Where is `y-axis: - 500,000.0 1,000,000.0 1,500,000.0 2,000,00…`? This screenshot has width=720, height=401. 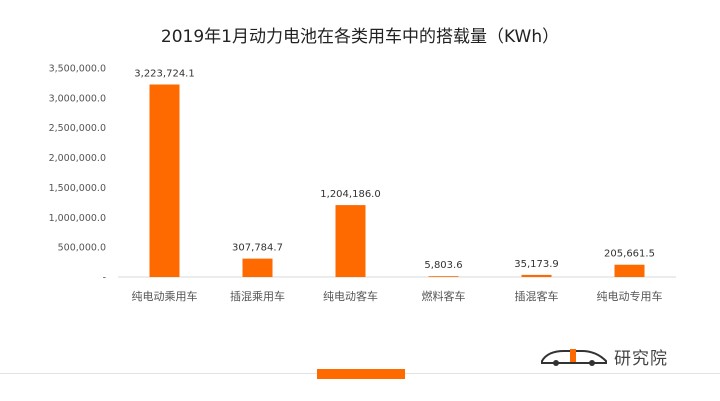 y-axis: - 500,000.0 1,000,000.0 1,500,000.0 2,000,00… is located at coordinates (77, 174).